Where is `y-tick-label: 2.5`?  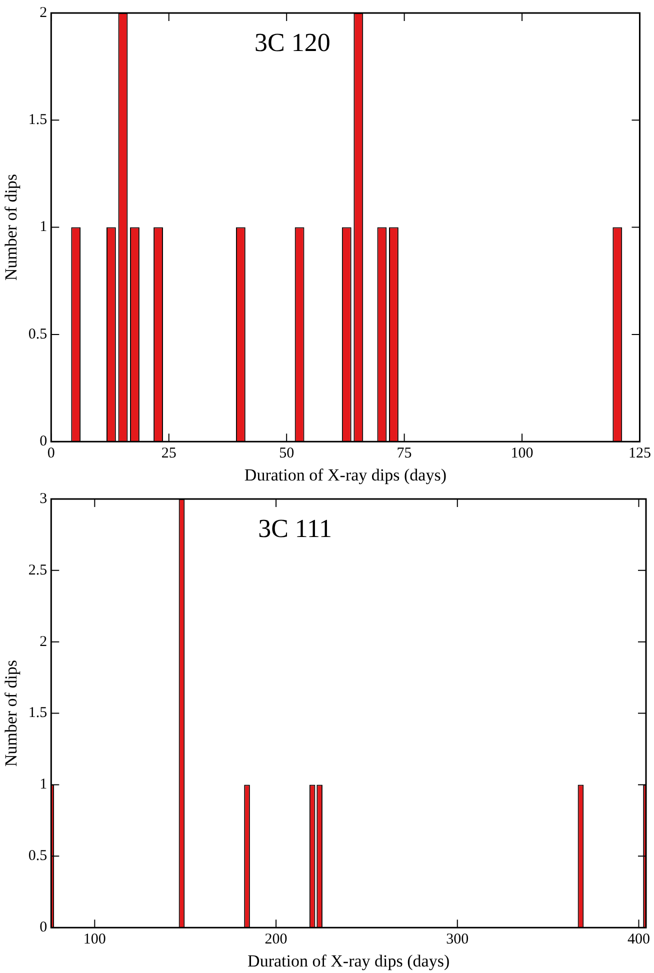 y-tick-label: 2.5 is located at coordinates (38, 570).